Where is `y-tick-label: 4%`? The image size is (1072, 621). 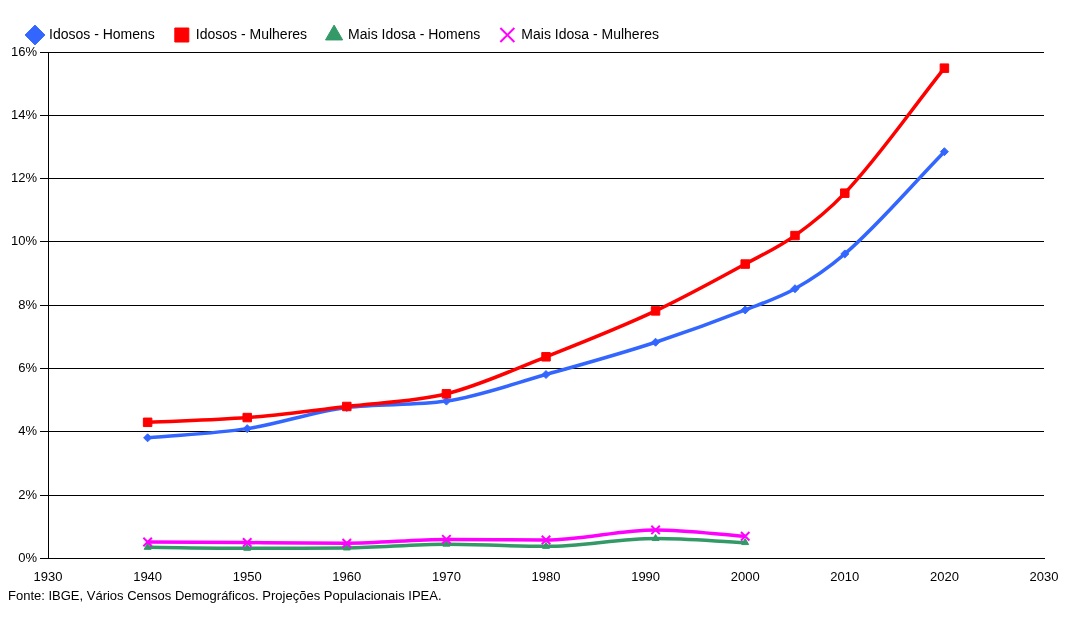
y-tick-label: 4% is located at coordinates (28, 431).